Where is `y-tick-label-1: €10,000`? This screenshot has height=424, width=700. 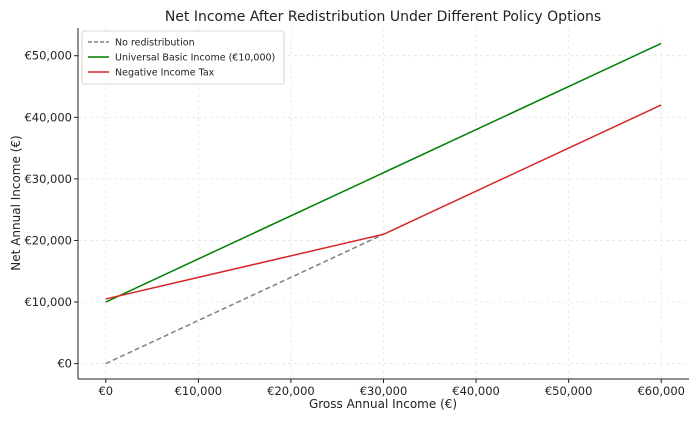
y-tick-label-1: €10,000 is located at coordinates (48, 302).